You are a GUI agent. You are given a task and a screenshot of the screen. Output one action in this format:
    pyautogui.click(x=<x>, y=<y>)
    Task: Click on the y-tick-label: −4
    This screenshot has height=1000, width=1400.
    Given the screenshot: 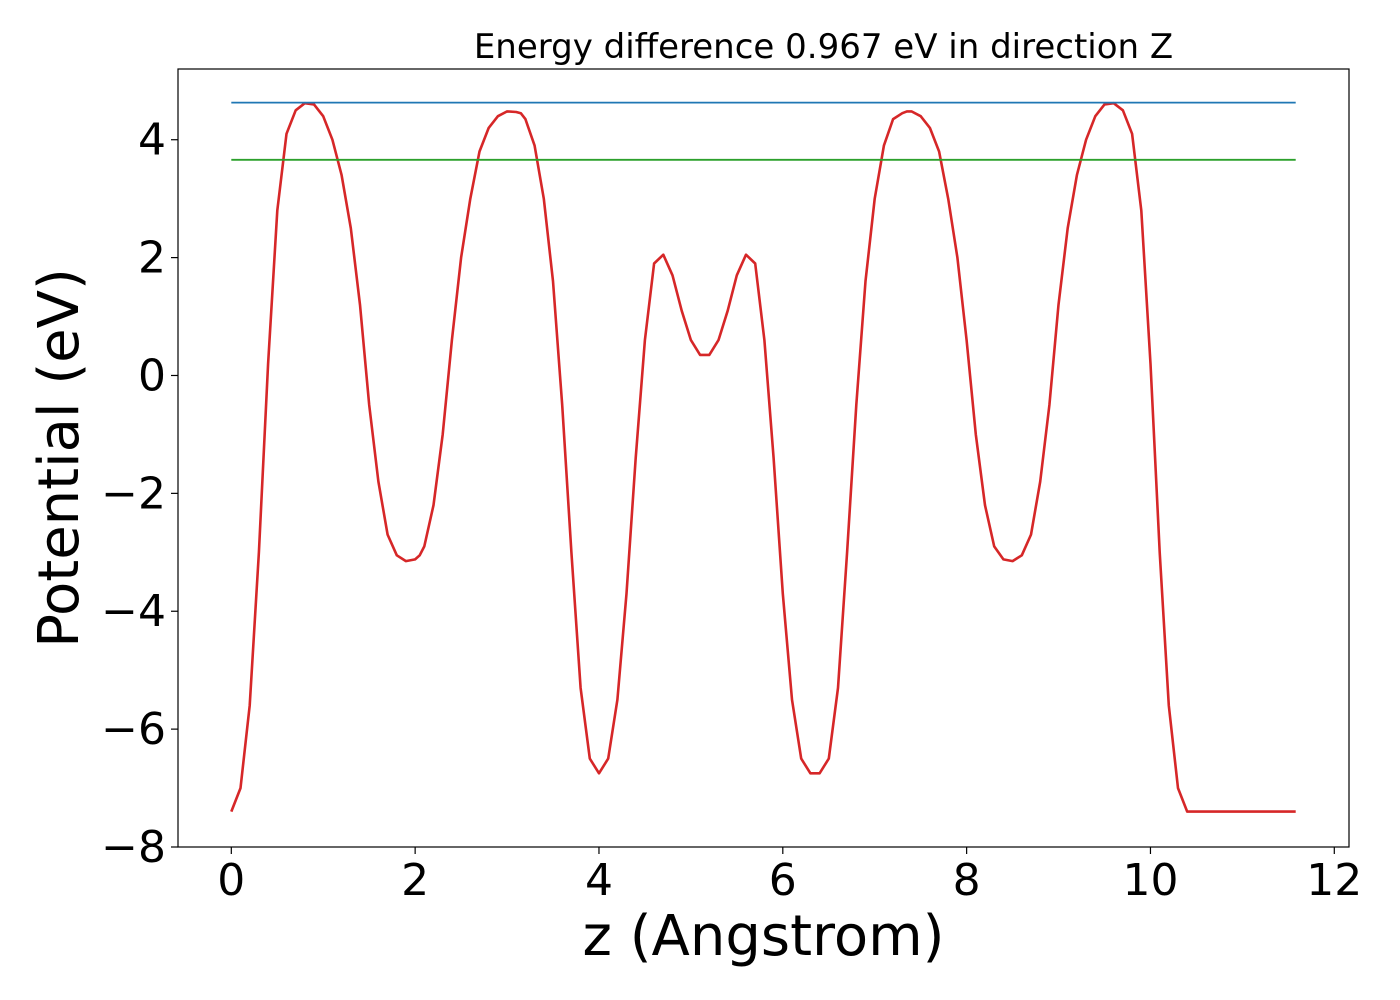 What is the action you would take?
    pyautogui.click(x=133, y=611)
    